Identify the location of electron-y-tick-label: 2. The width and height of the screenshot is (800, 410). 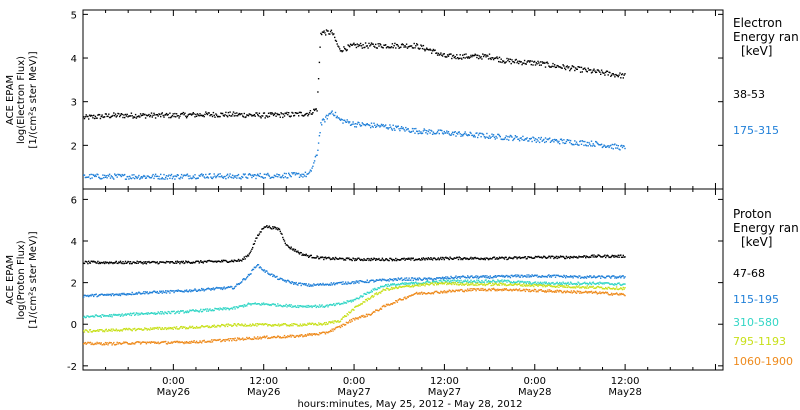
(74, 146).